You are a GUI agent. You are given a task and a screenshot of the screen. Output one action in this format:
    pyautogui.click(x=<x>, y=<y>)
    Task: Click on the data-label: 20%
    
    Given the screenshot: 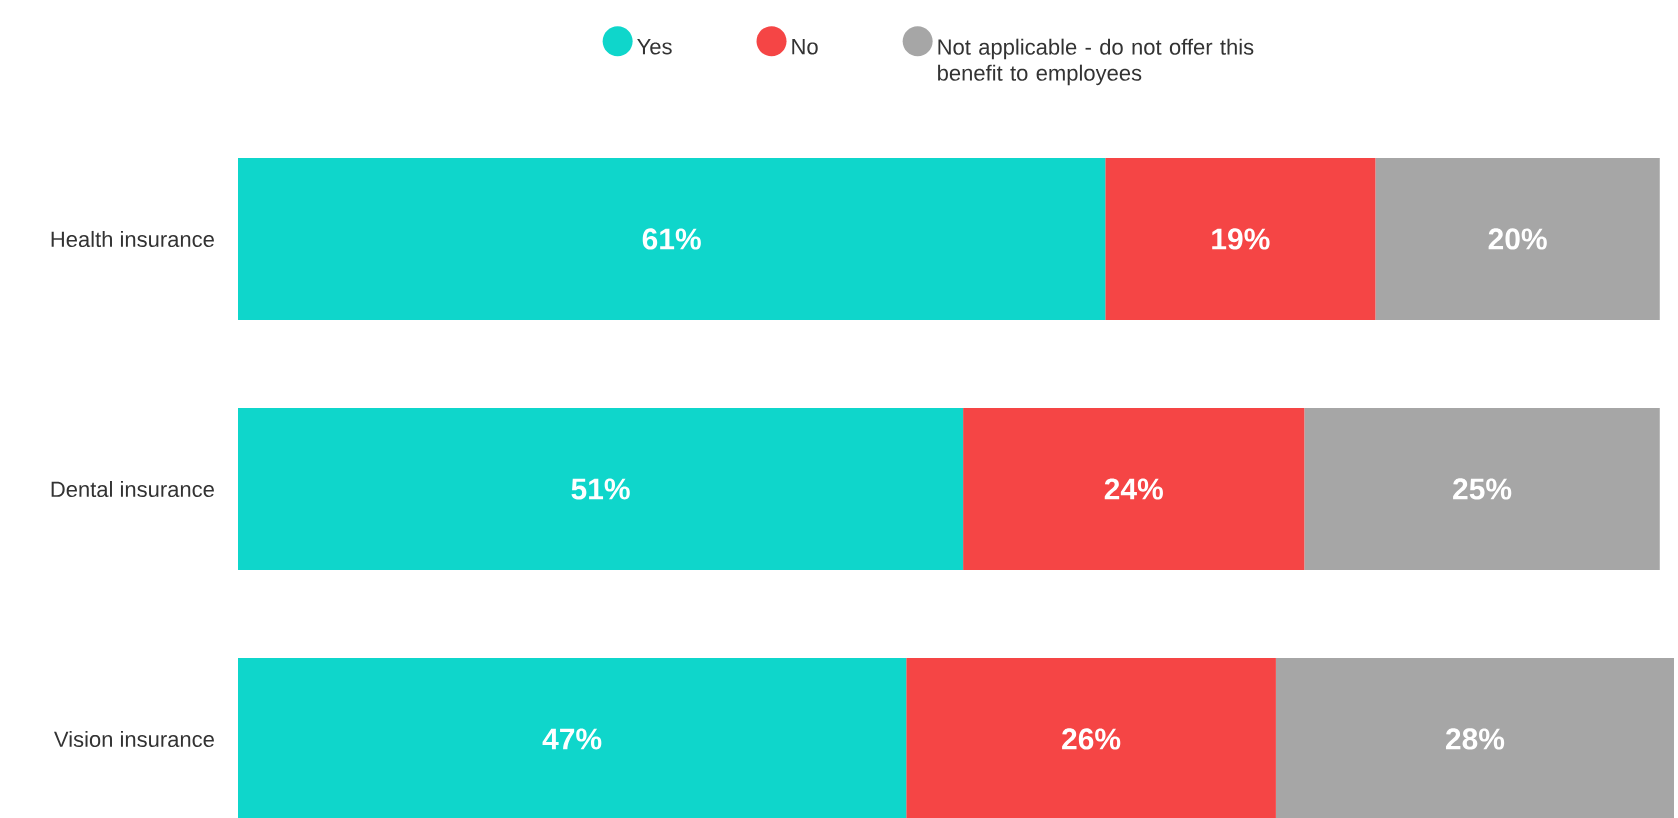 What is the action you would take?
    pyautogui.click(x=1517, y=239)
    